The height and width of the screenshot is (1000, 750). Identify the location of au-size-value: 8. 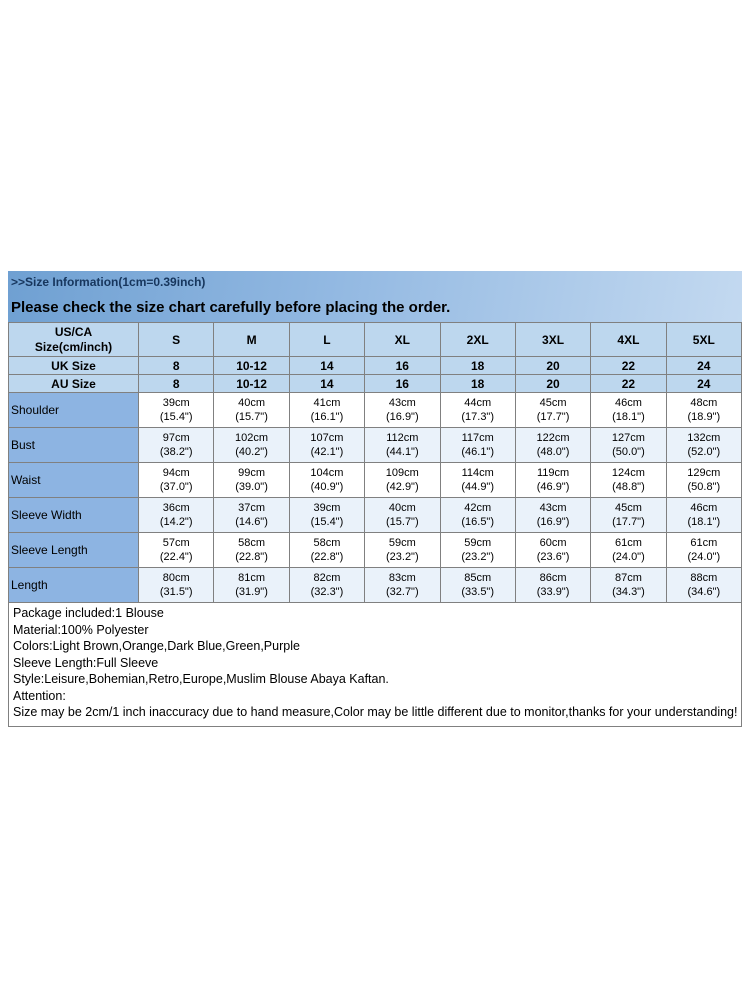
(176, 383).